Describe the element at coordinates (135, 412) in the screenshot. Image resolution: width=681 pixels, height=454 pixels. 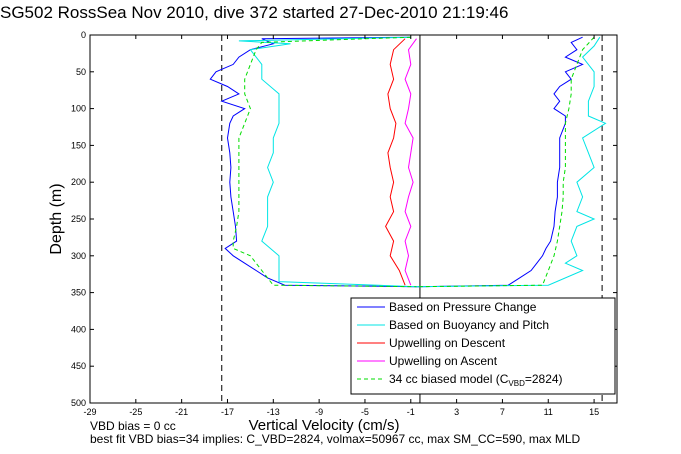
I see `x-tick-label: -25` at that location.